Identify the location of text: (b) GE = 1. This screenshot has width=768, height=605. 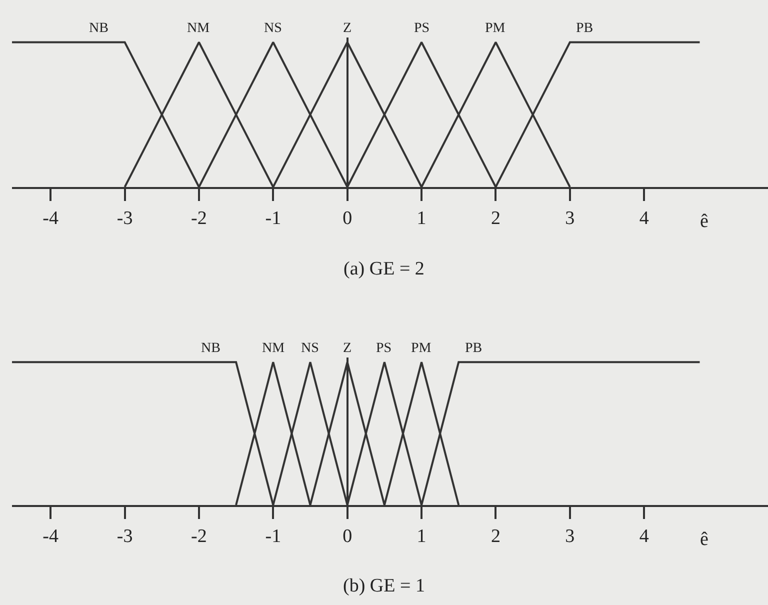
(384, 586).